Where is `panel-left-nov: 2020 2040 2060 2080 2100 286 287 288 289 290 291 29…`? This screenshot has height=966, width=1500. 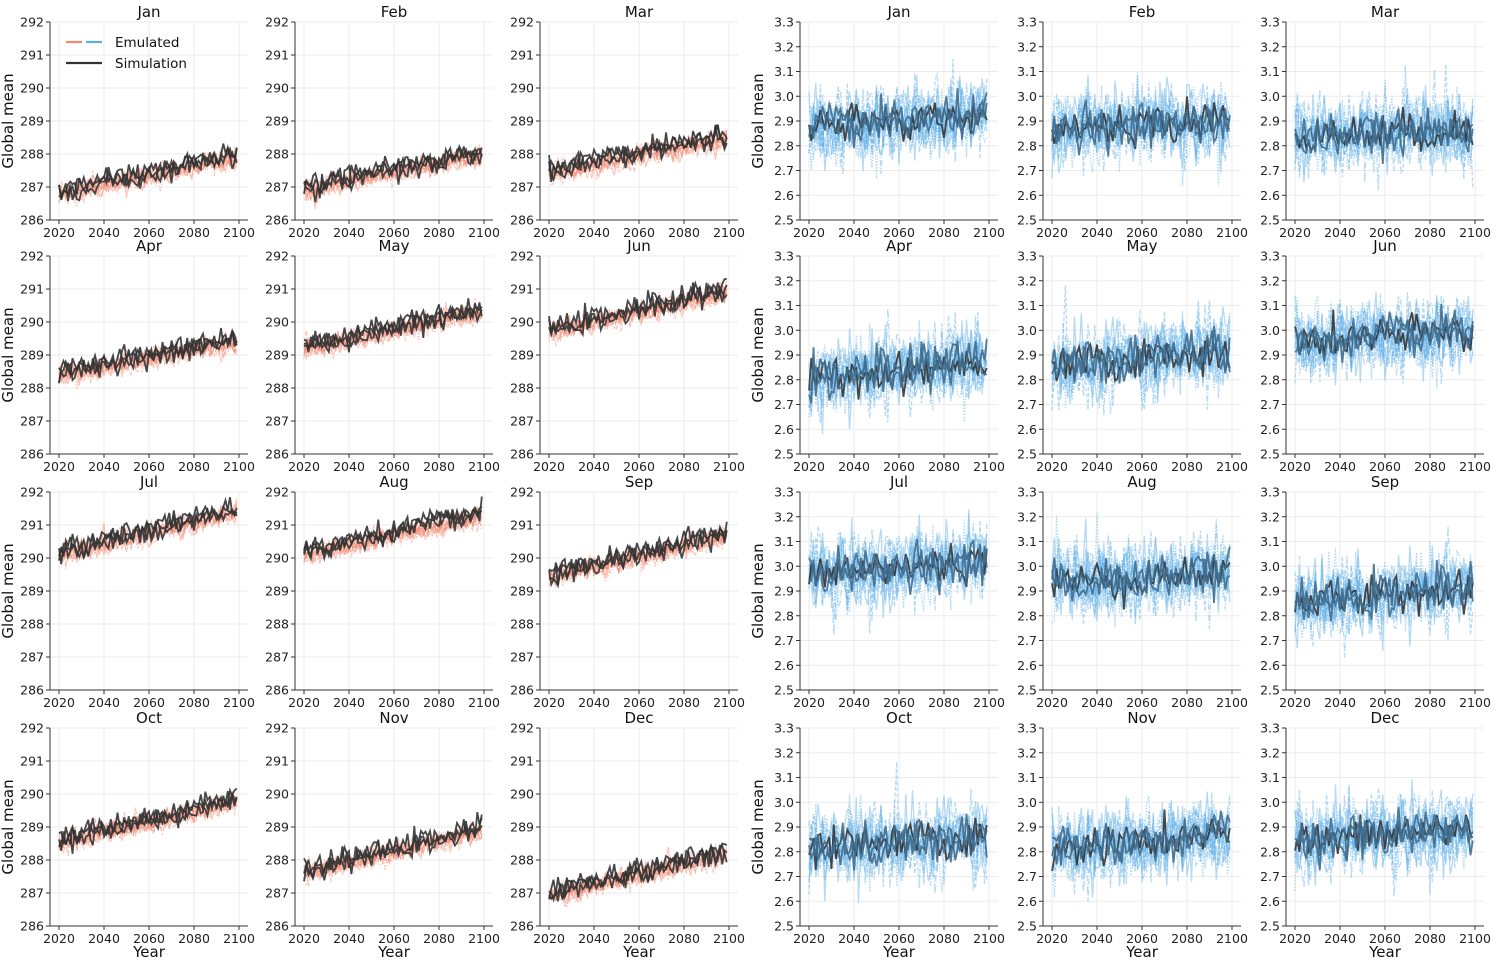
panel-left-nov: 2020 2040 2060 2080 2100 286 287 288 289 290 291 29… is located at coordinates (382, 835).